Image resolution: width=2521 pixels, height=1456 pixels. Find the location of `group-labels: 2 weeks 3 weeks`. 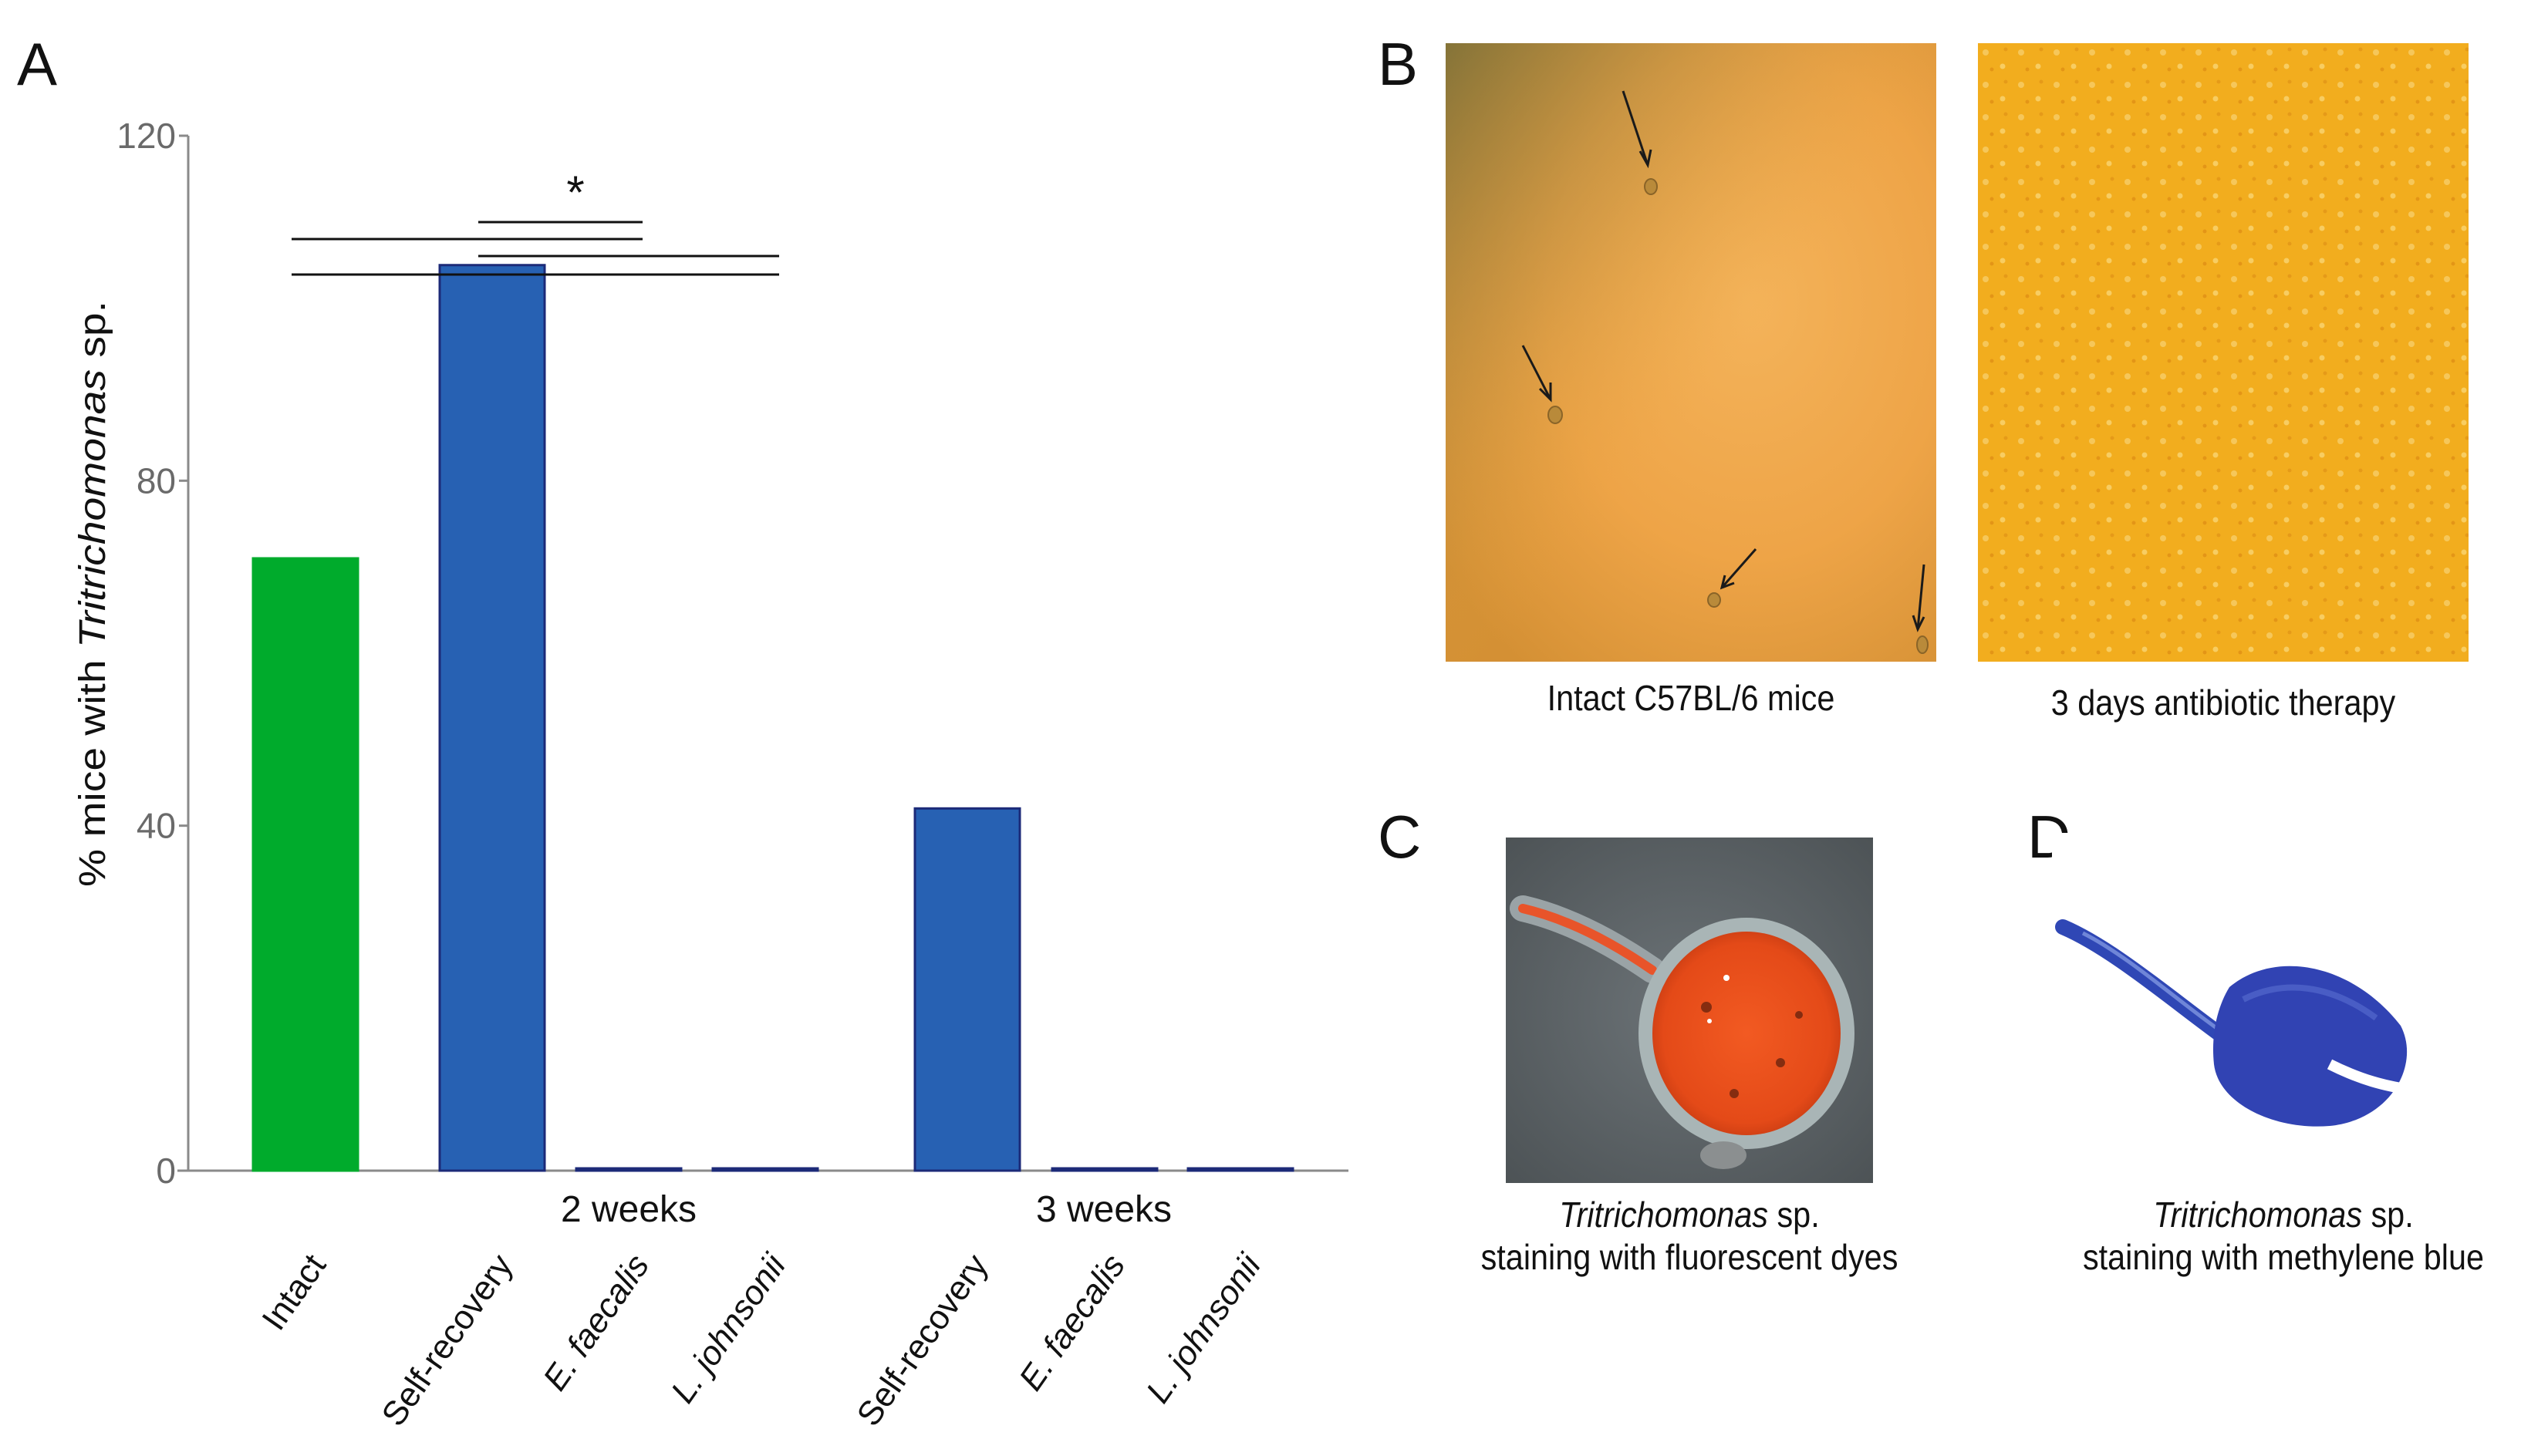

group-labels: 2 weeks 3 weeks is located at coordinates (866, 1210).